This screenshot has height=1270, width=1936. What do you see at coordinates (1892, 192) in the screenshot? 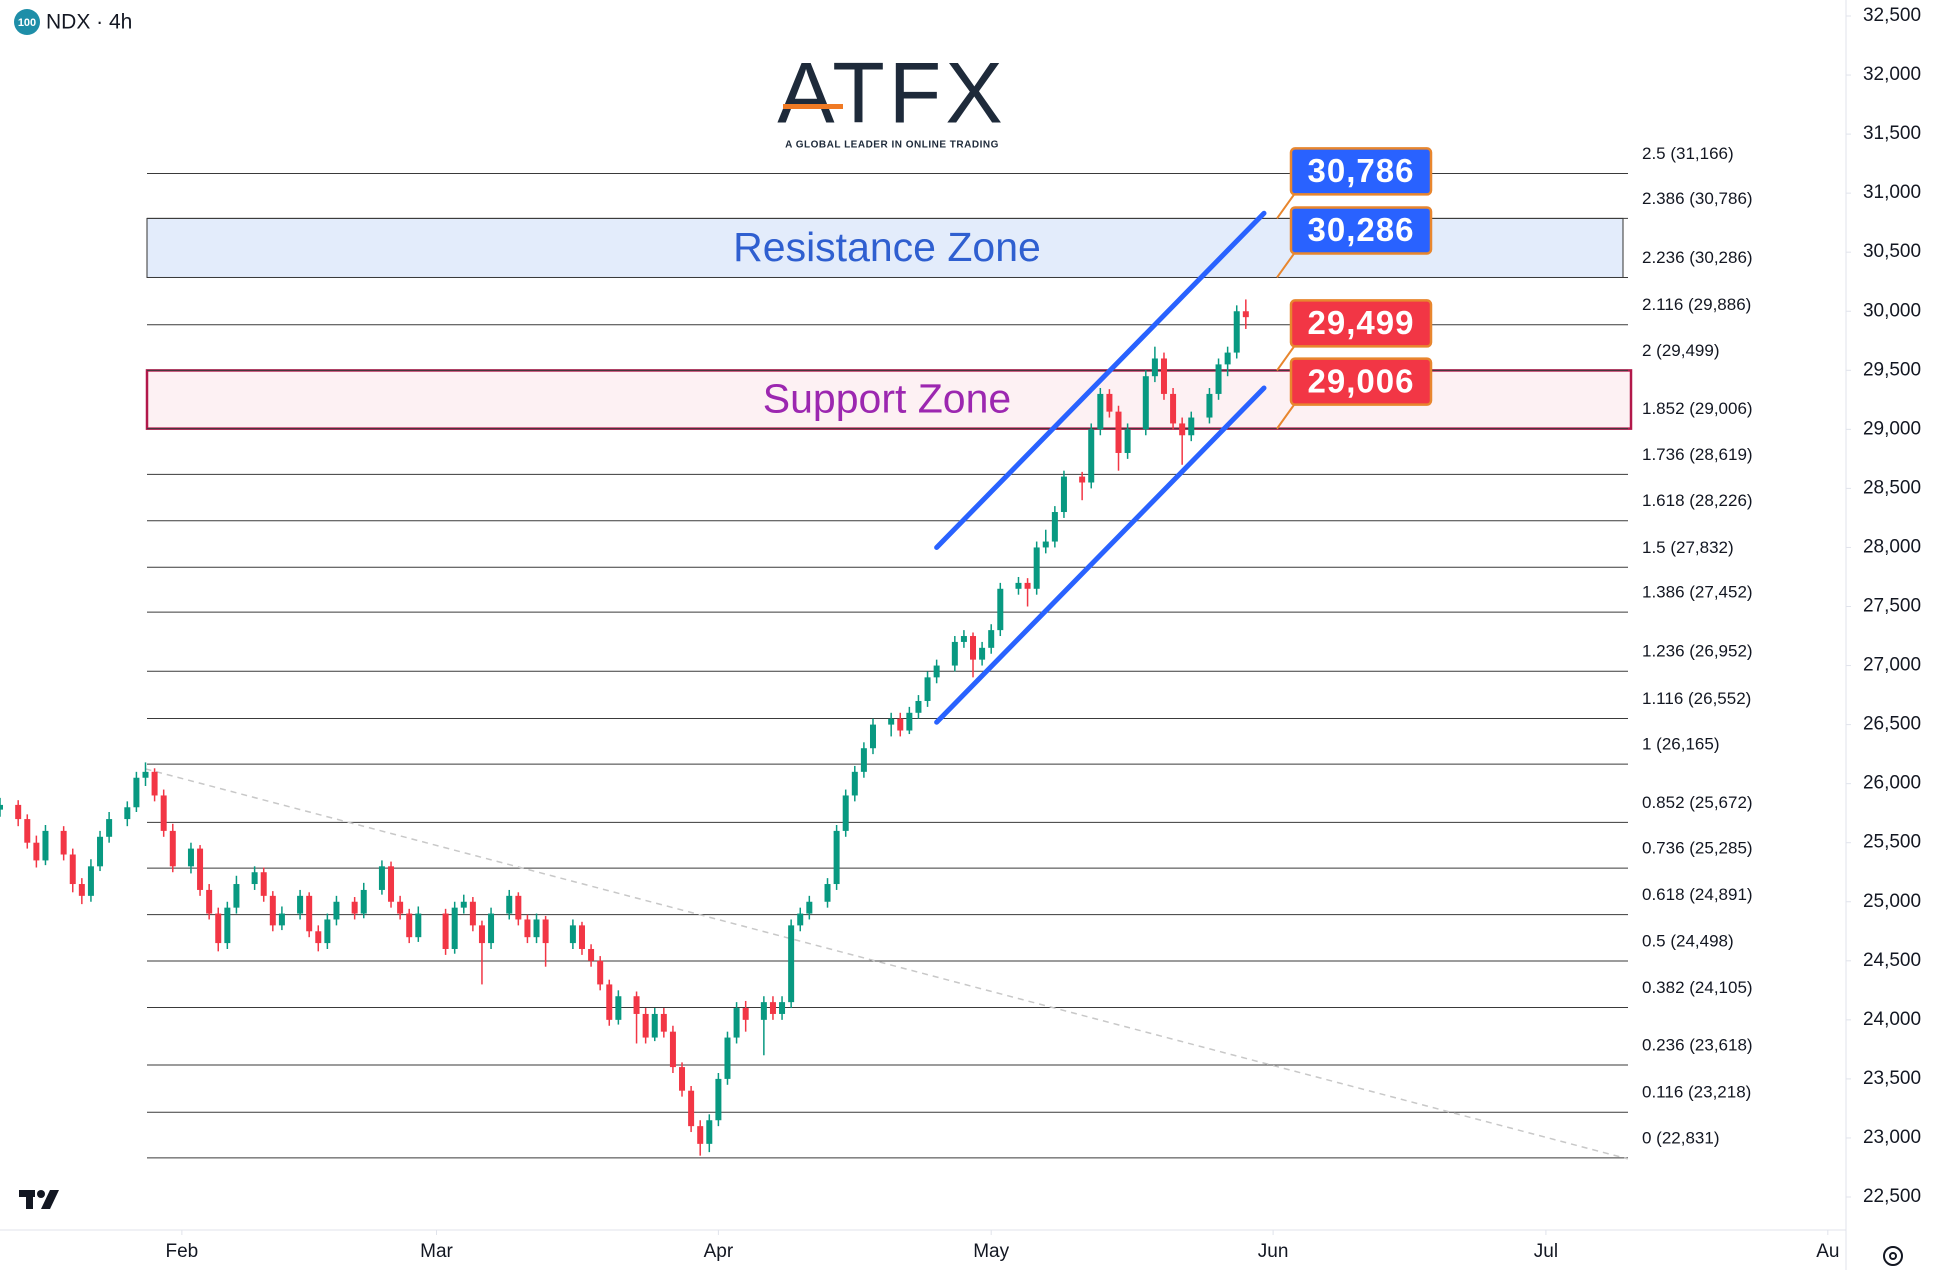
I see `y-tick-label: 31,000` at bounding box center [1892, 192].